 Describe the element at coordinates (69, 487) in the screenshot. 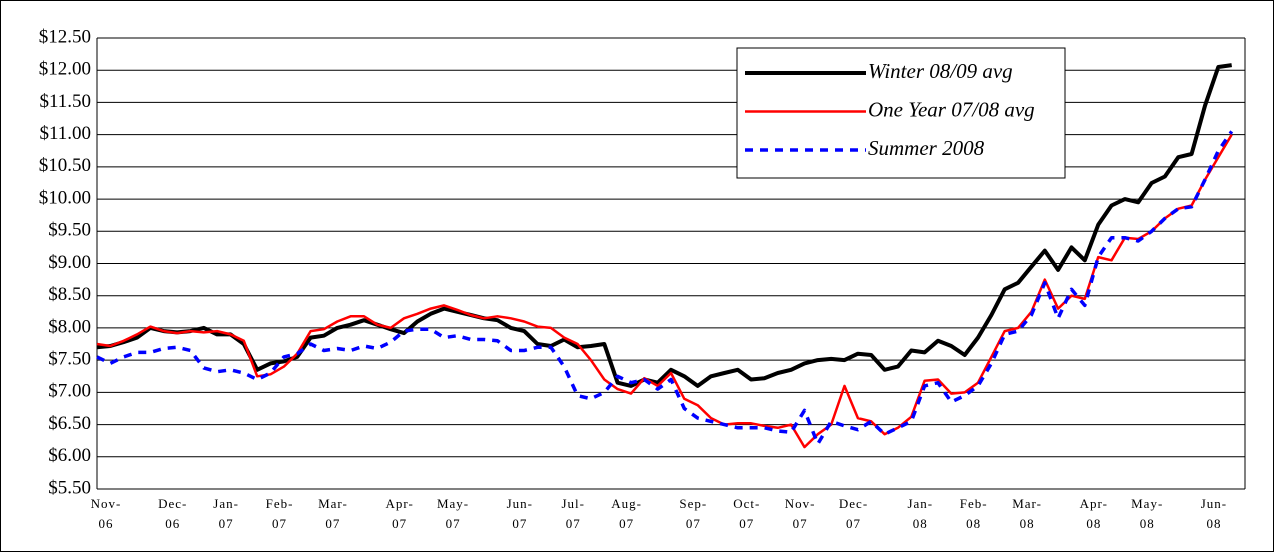

I see `y-tick-label: $5.50` at that location.